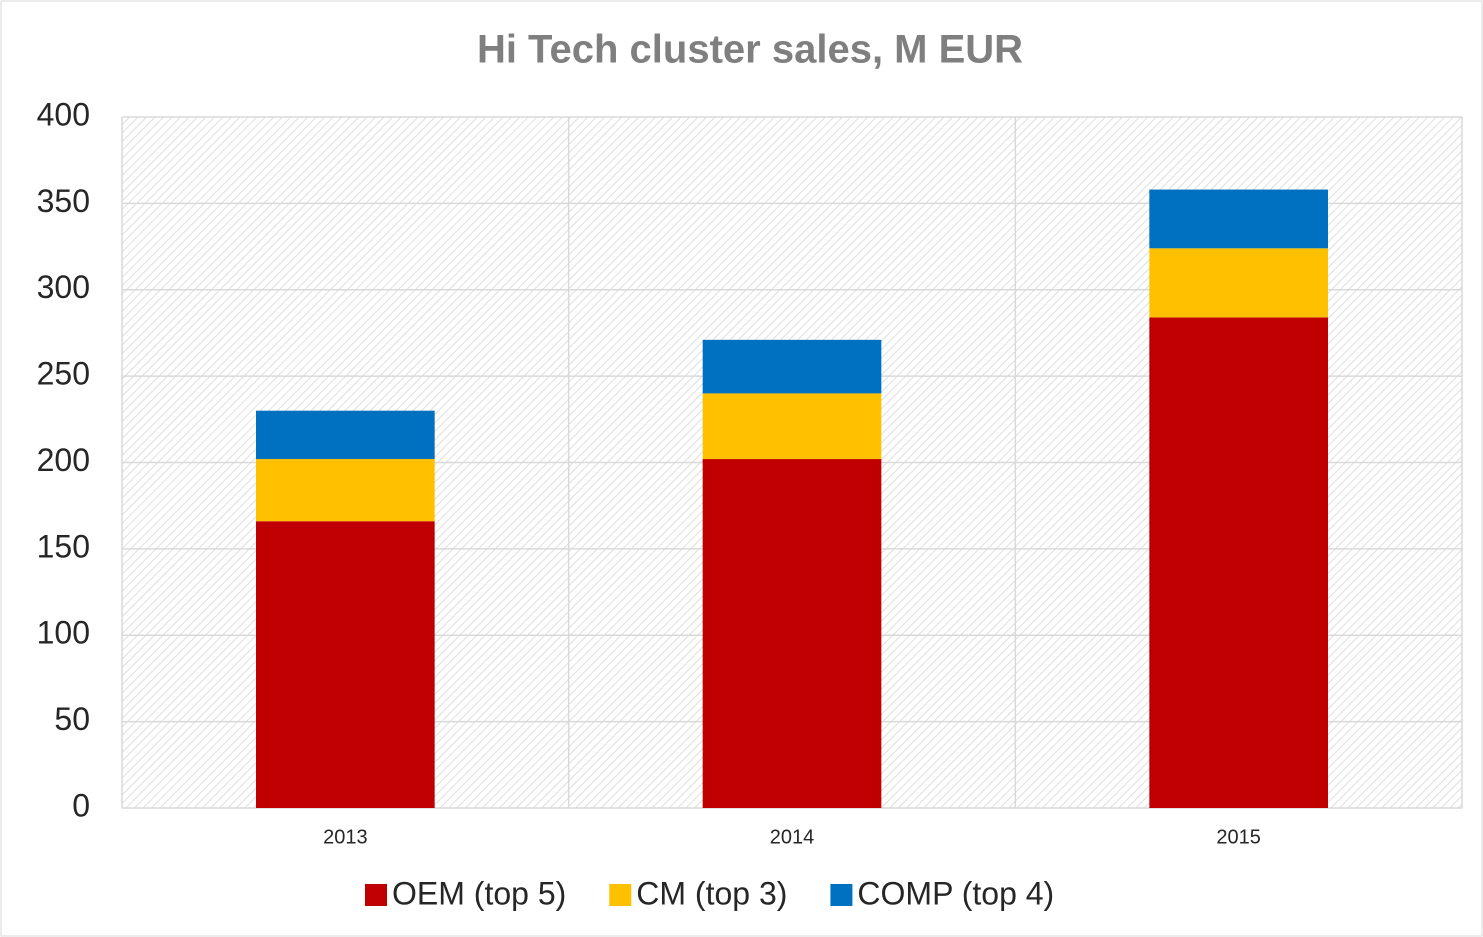 The width and height of the screenshot is (1483, 937). What do you see at coordinates (72, 719) in the screenshot?
I see `y-tick-label: 50` at bounding box center [72, 719].